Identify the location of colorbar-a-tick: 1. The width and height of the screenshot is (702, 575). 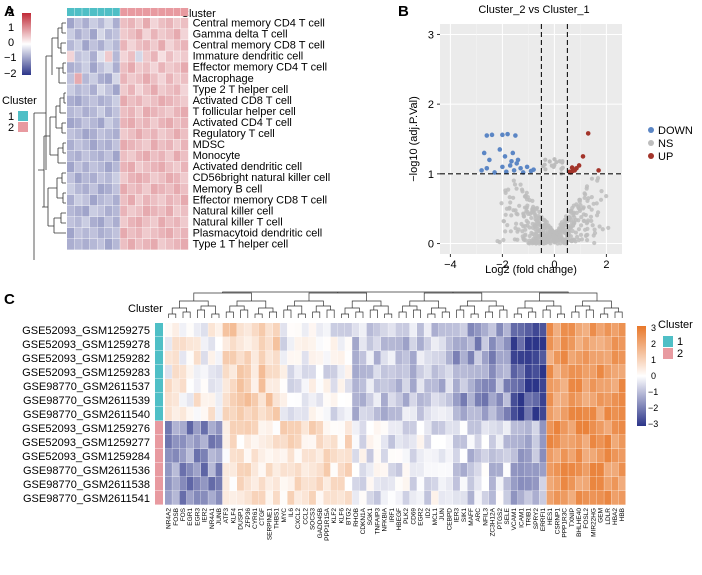
(11, 28).